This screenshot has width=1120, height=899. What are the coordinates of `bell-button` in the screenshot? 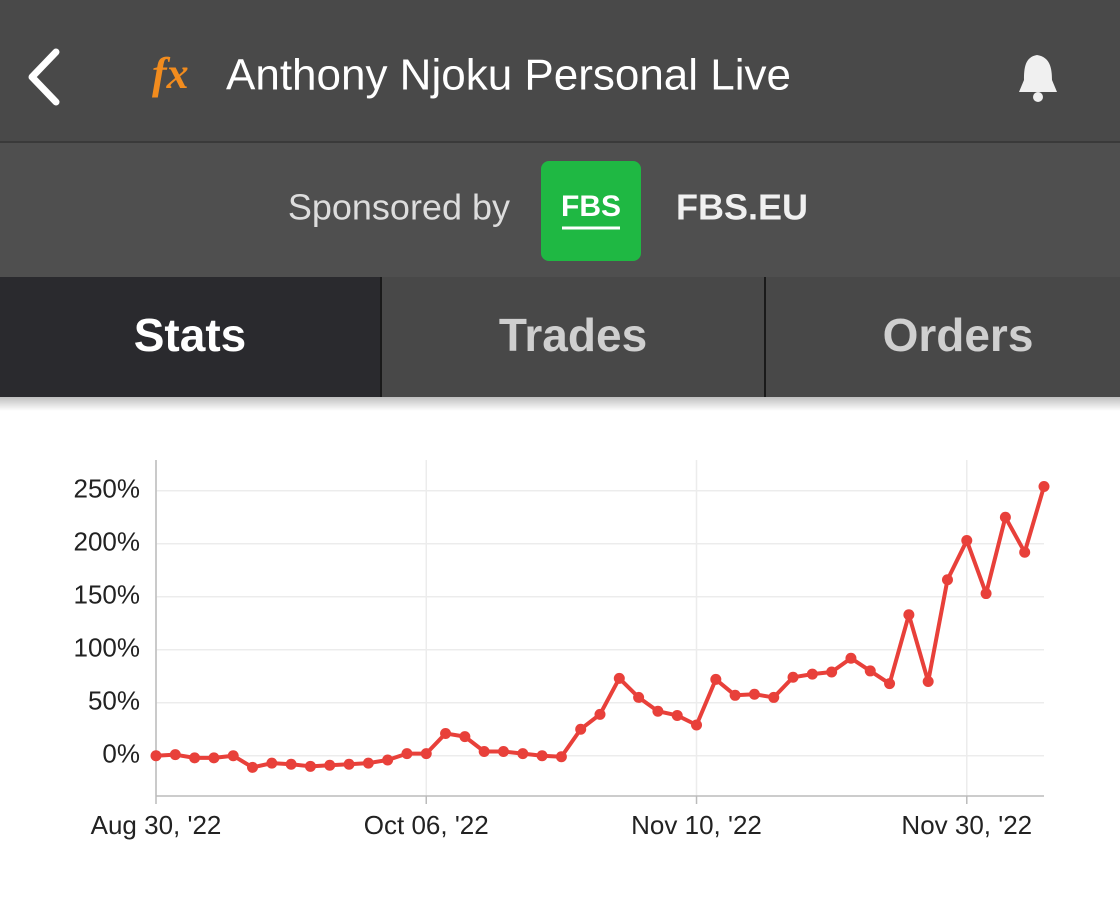 It's located at (1038, 78).